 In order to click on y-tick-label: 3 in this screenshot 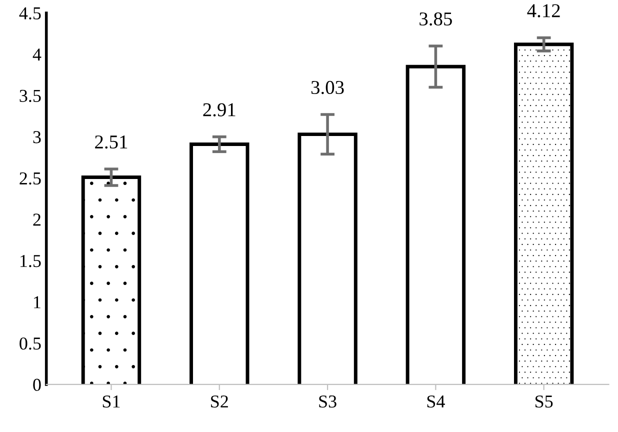, I will do `click(37, 137)`.